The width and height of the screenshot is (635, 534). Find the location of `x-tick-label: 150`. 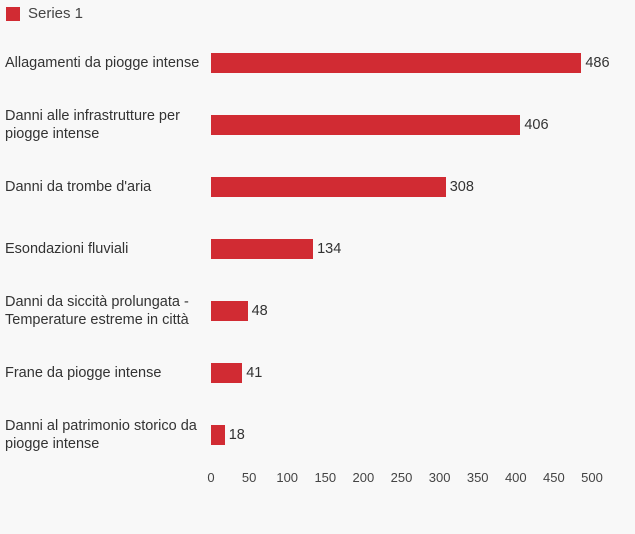

x-tick-label: 150 is located at coordinates (325, 477).